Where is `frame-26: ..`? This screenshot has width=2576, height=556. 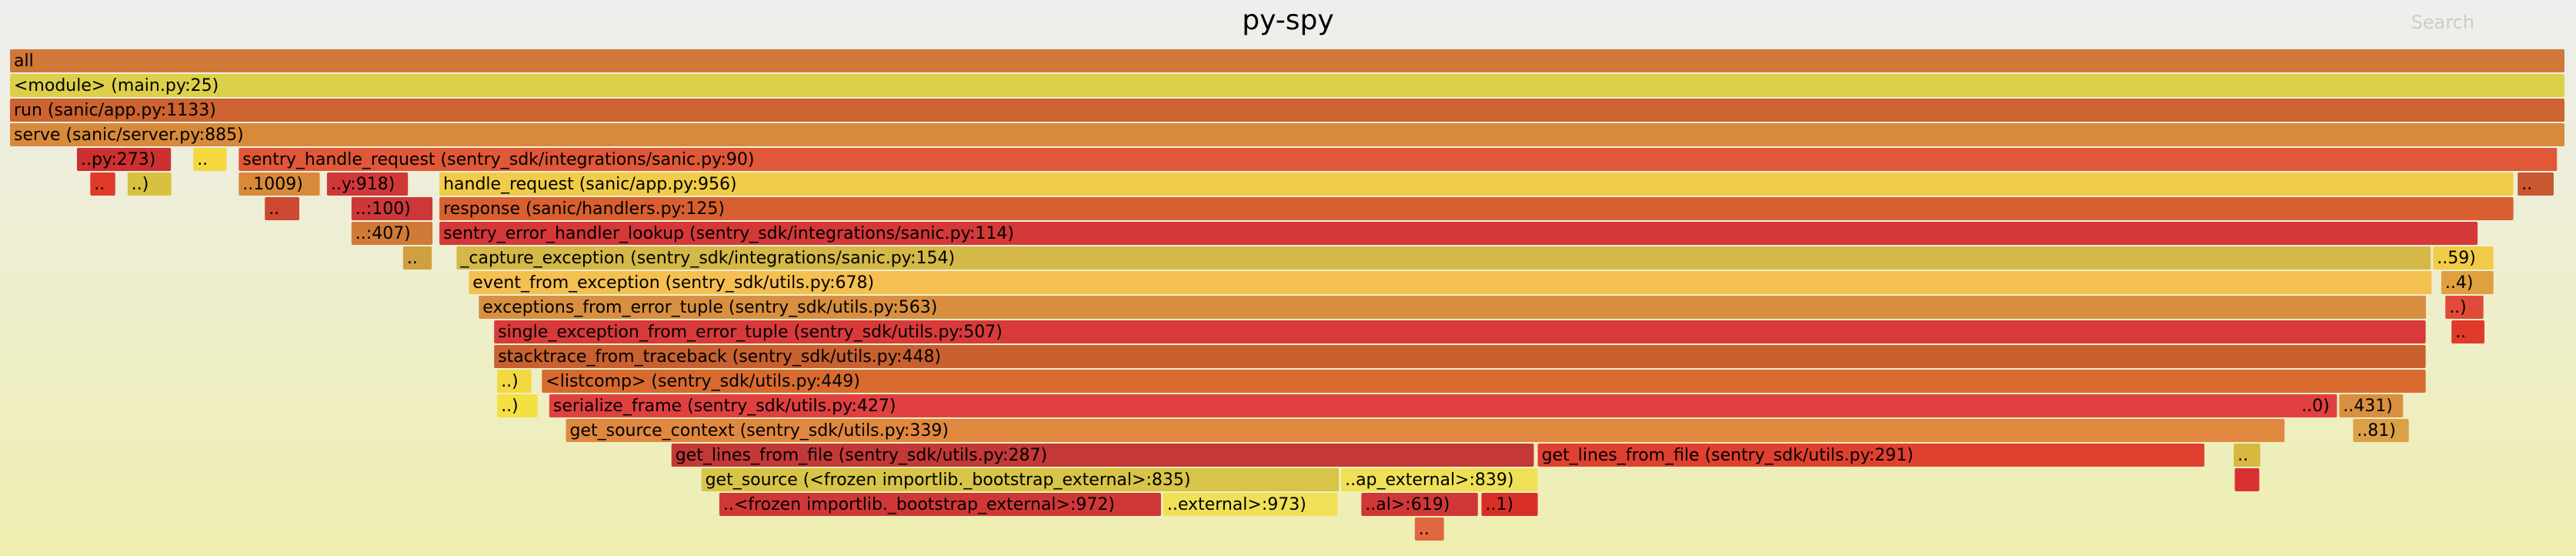
frame-26: .. is located at coordinates (2467, 331).